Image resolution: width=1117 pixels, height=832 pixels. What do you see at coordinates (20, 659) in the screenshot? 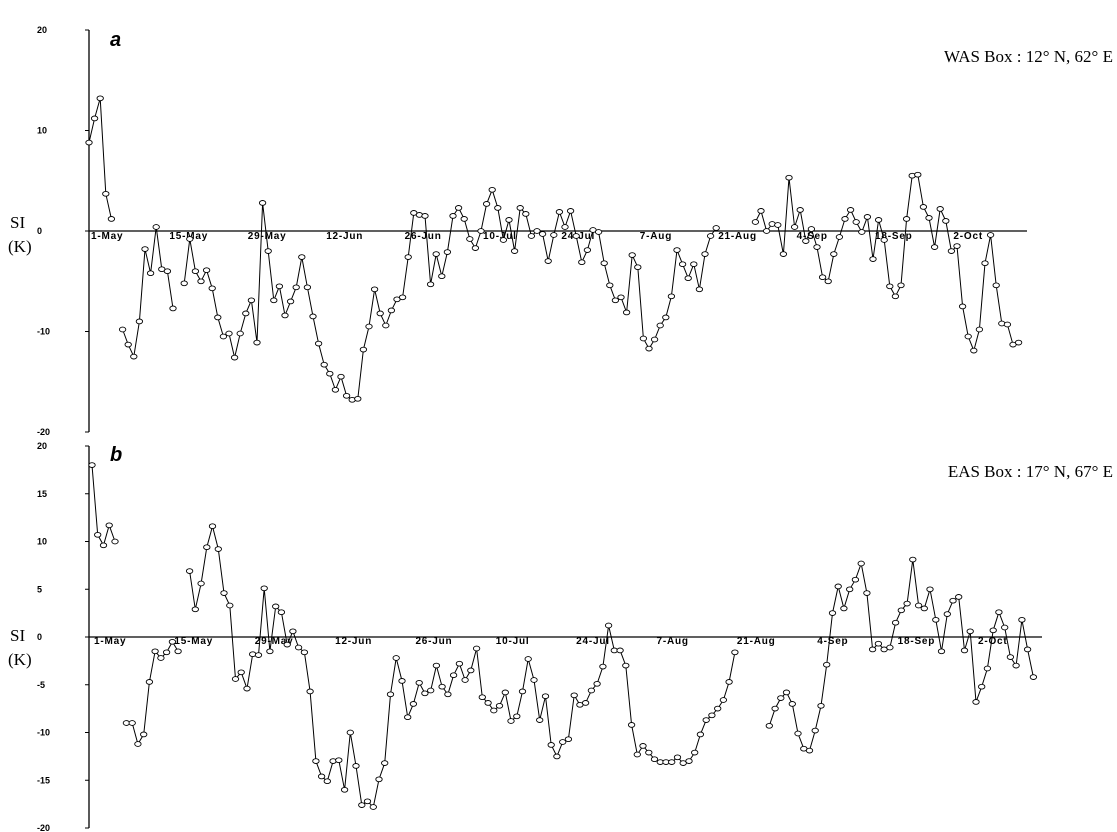
I see `panel-b-ylabel-bottom: (K)` at bounding box center [20, 659].